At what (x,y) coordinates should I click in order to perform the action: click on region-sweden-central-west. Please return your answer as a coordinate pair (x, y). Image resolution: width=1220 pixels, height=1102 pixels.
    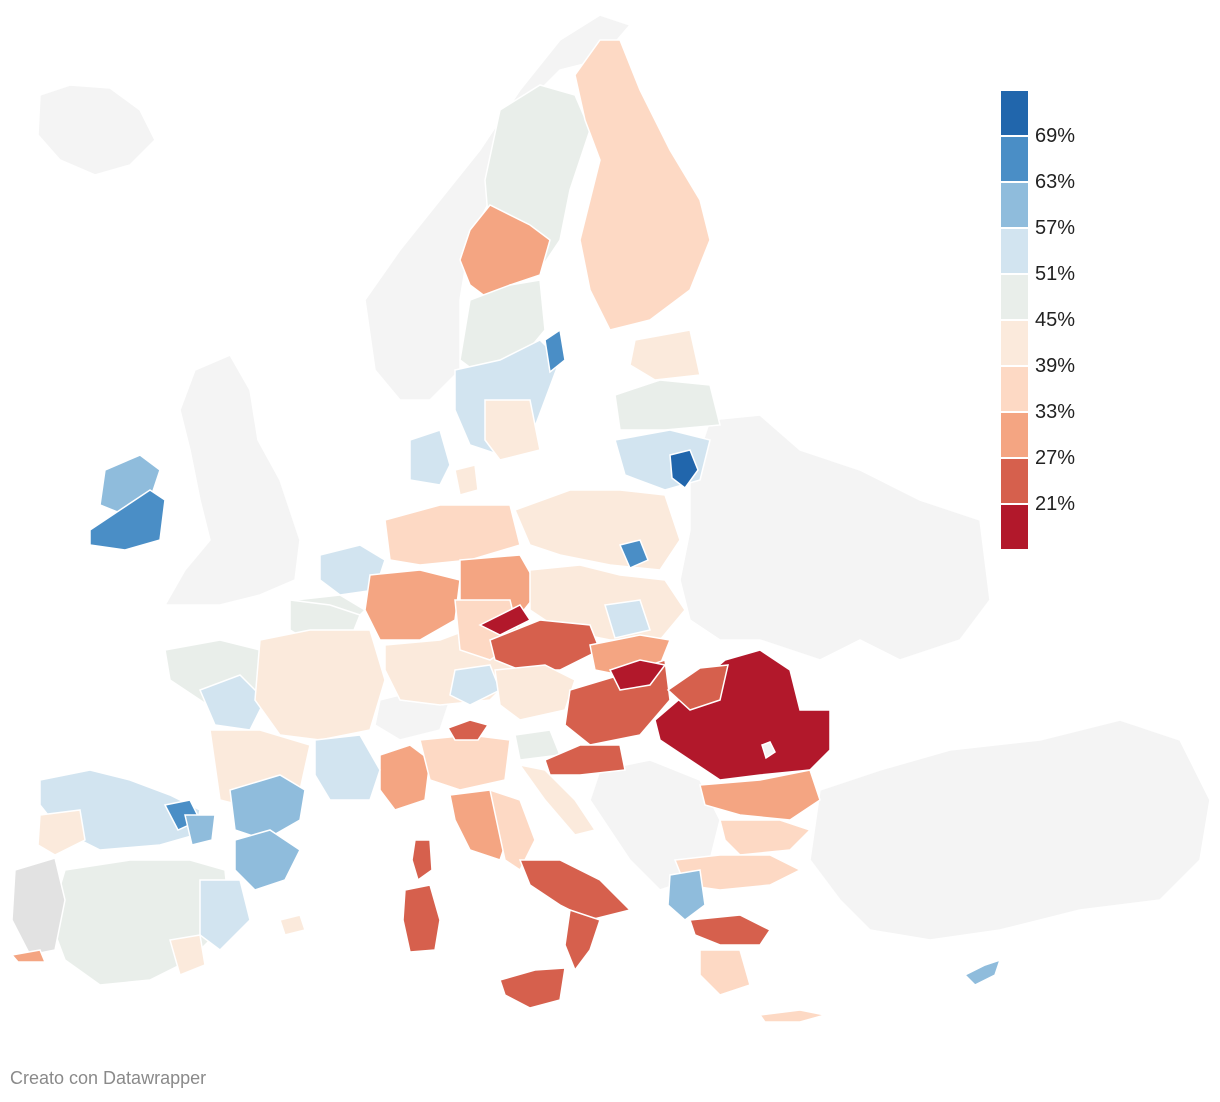
    Looking at the image, I should click on (505, 252).